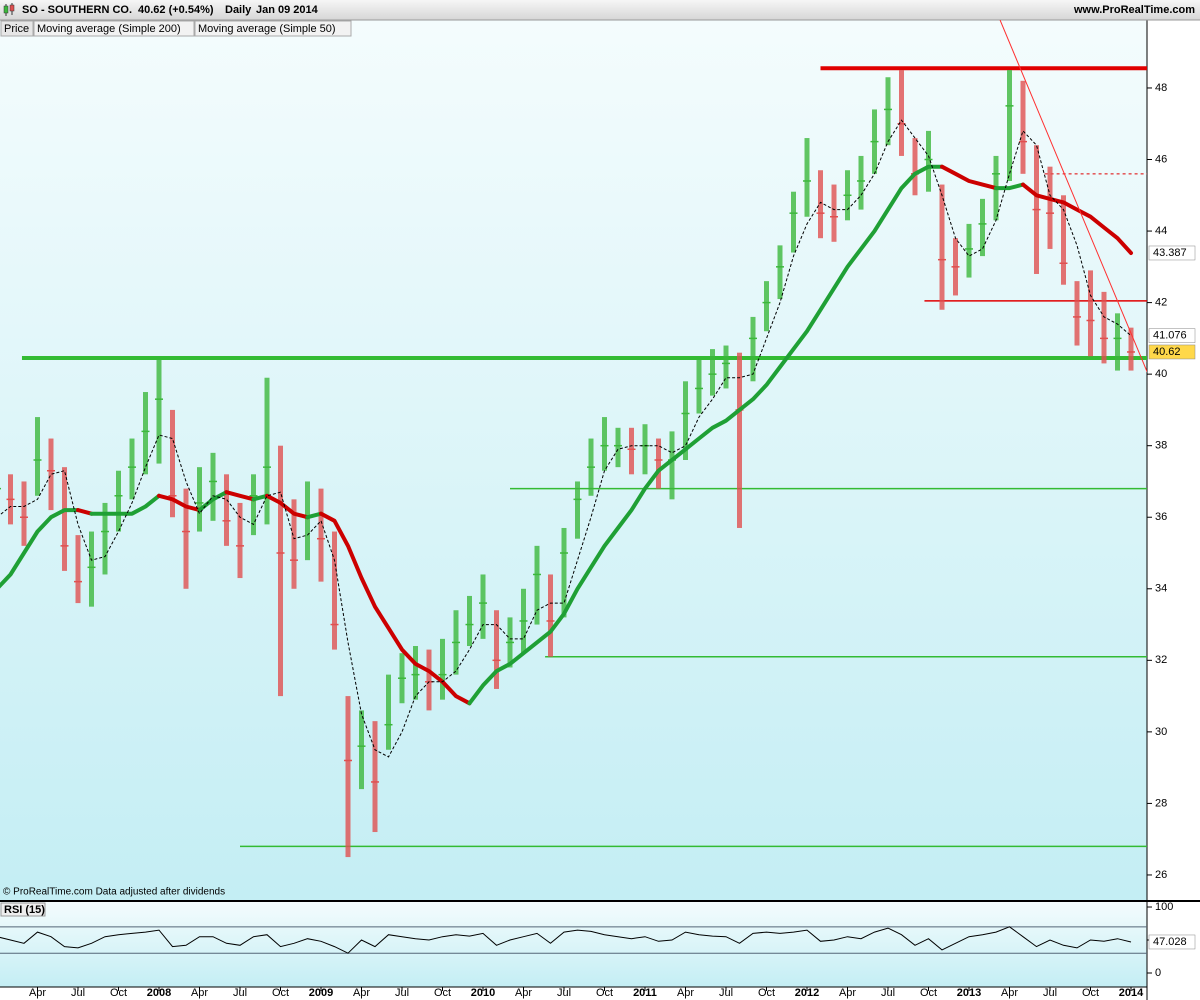  Describe the element at coordinates (1161, 159) in the screenshot. I see `y-tick-label: 46` at that location.